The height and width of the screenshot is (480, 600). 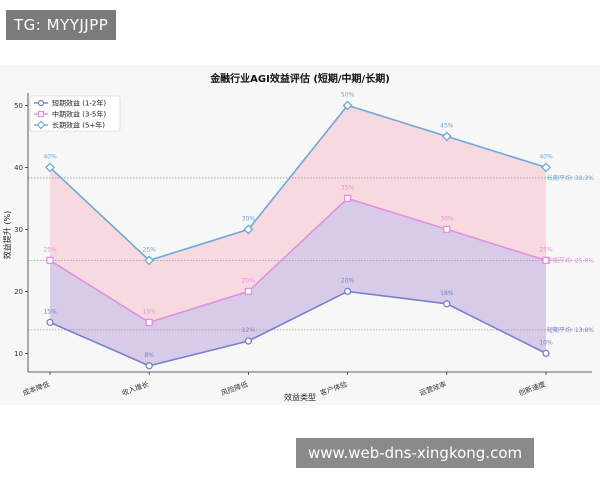 What do you see at coordinates (570, 260) in the screenshot?
I see `average-label-1: 中期平均: 25.0%` at bounding box center [570, 260].